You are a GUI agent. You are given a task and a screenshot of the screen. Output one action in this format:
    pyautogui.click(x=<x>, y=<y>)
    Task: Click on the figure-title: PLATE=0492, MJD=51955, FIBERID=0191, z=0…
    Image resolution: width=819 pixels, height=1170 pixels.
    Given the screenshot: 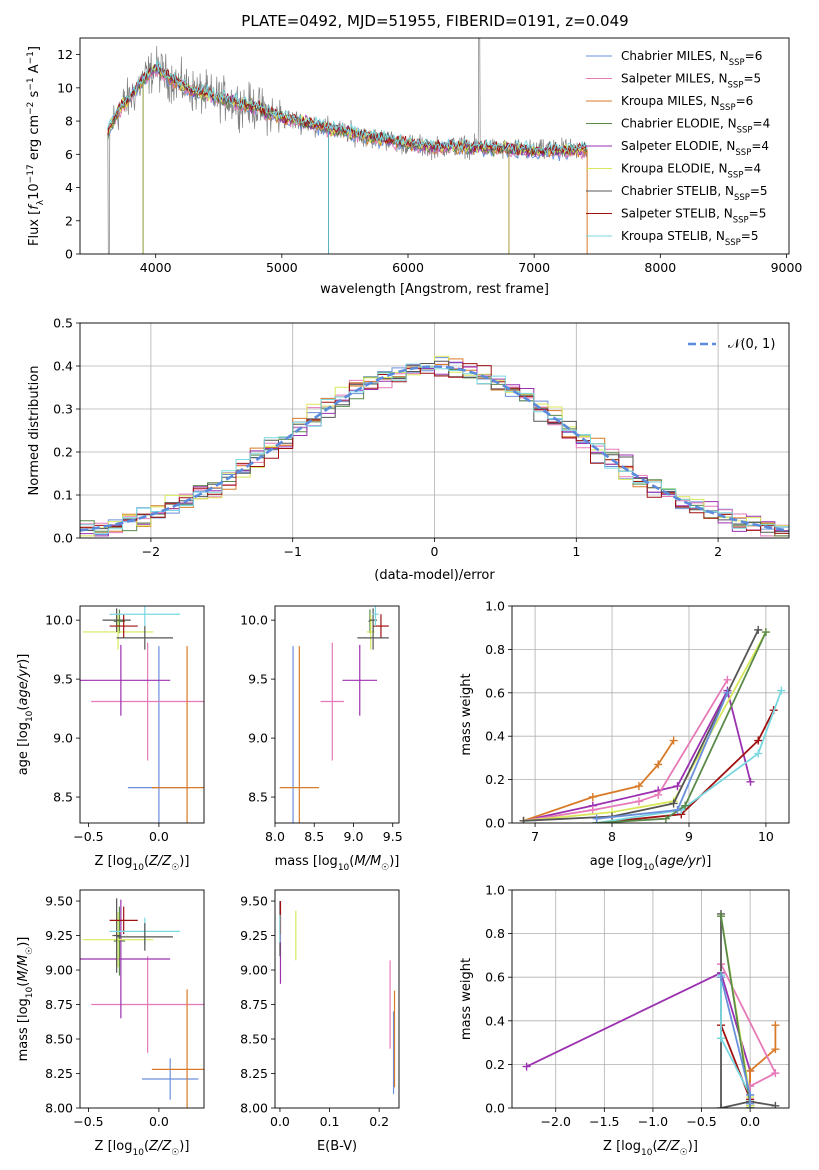 What is the action you would take?
    pyautogui.click(x=435, y=21)
    